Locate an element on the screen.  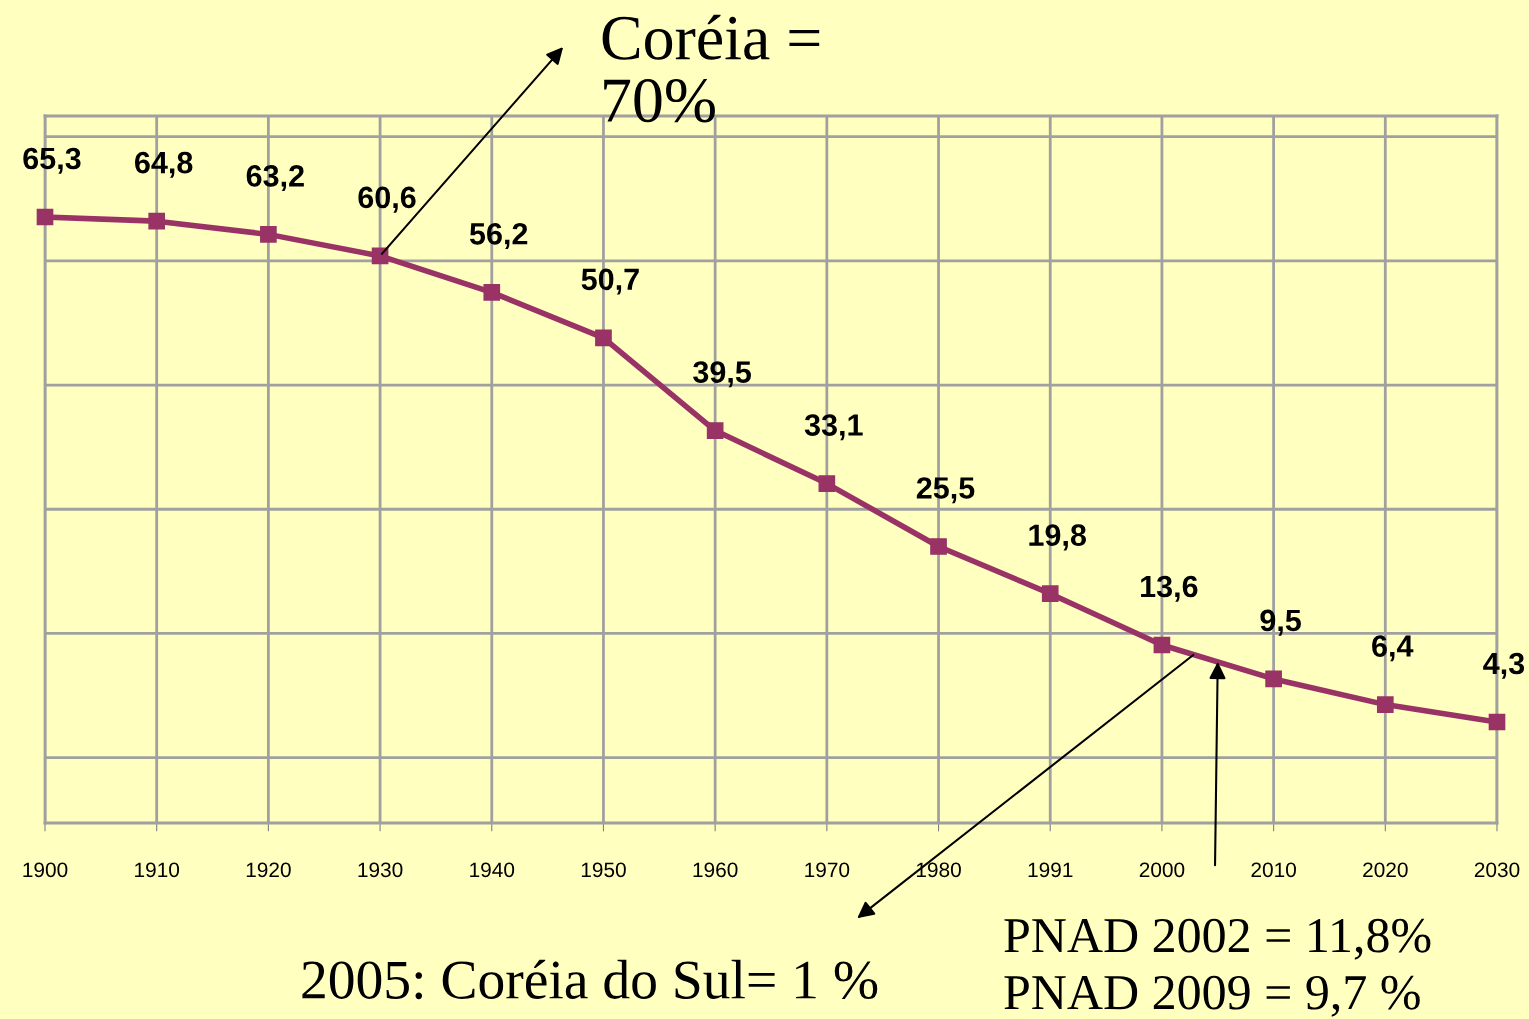
text: 2005: Coréia do Sul= 1 % is located at coordinates (590, 979).